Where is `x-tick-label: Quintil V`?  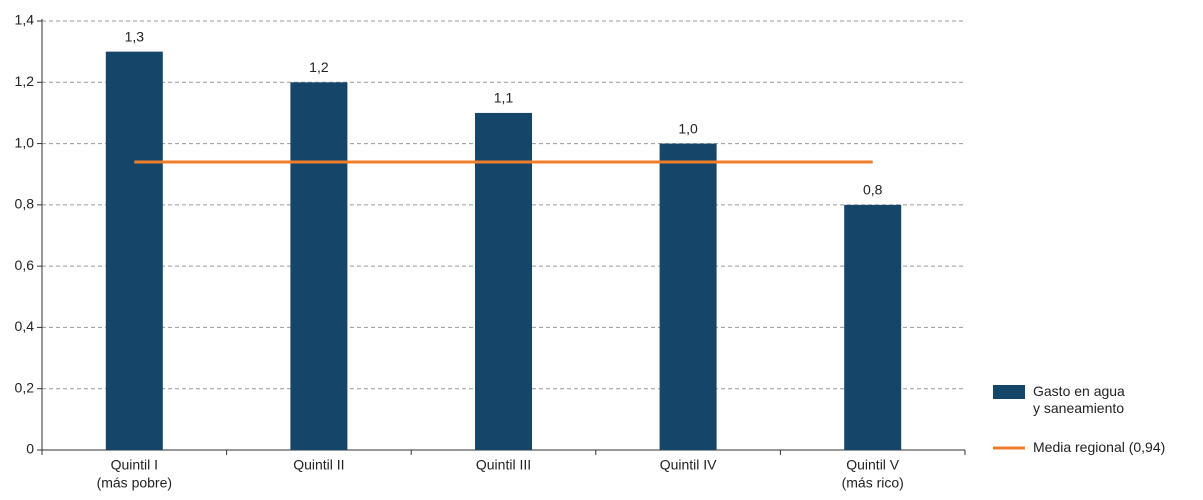
x-tick-label: Quintil V is located at coordinates (873, 465).